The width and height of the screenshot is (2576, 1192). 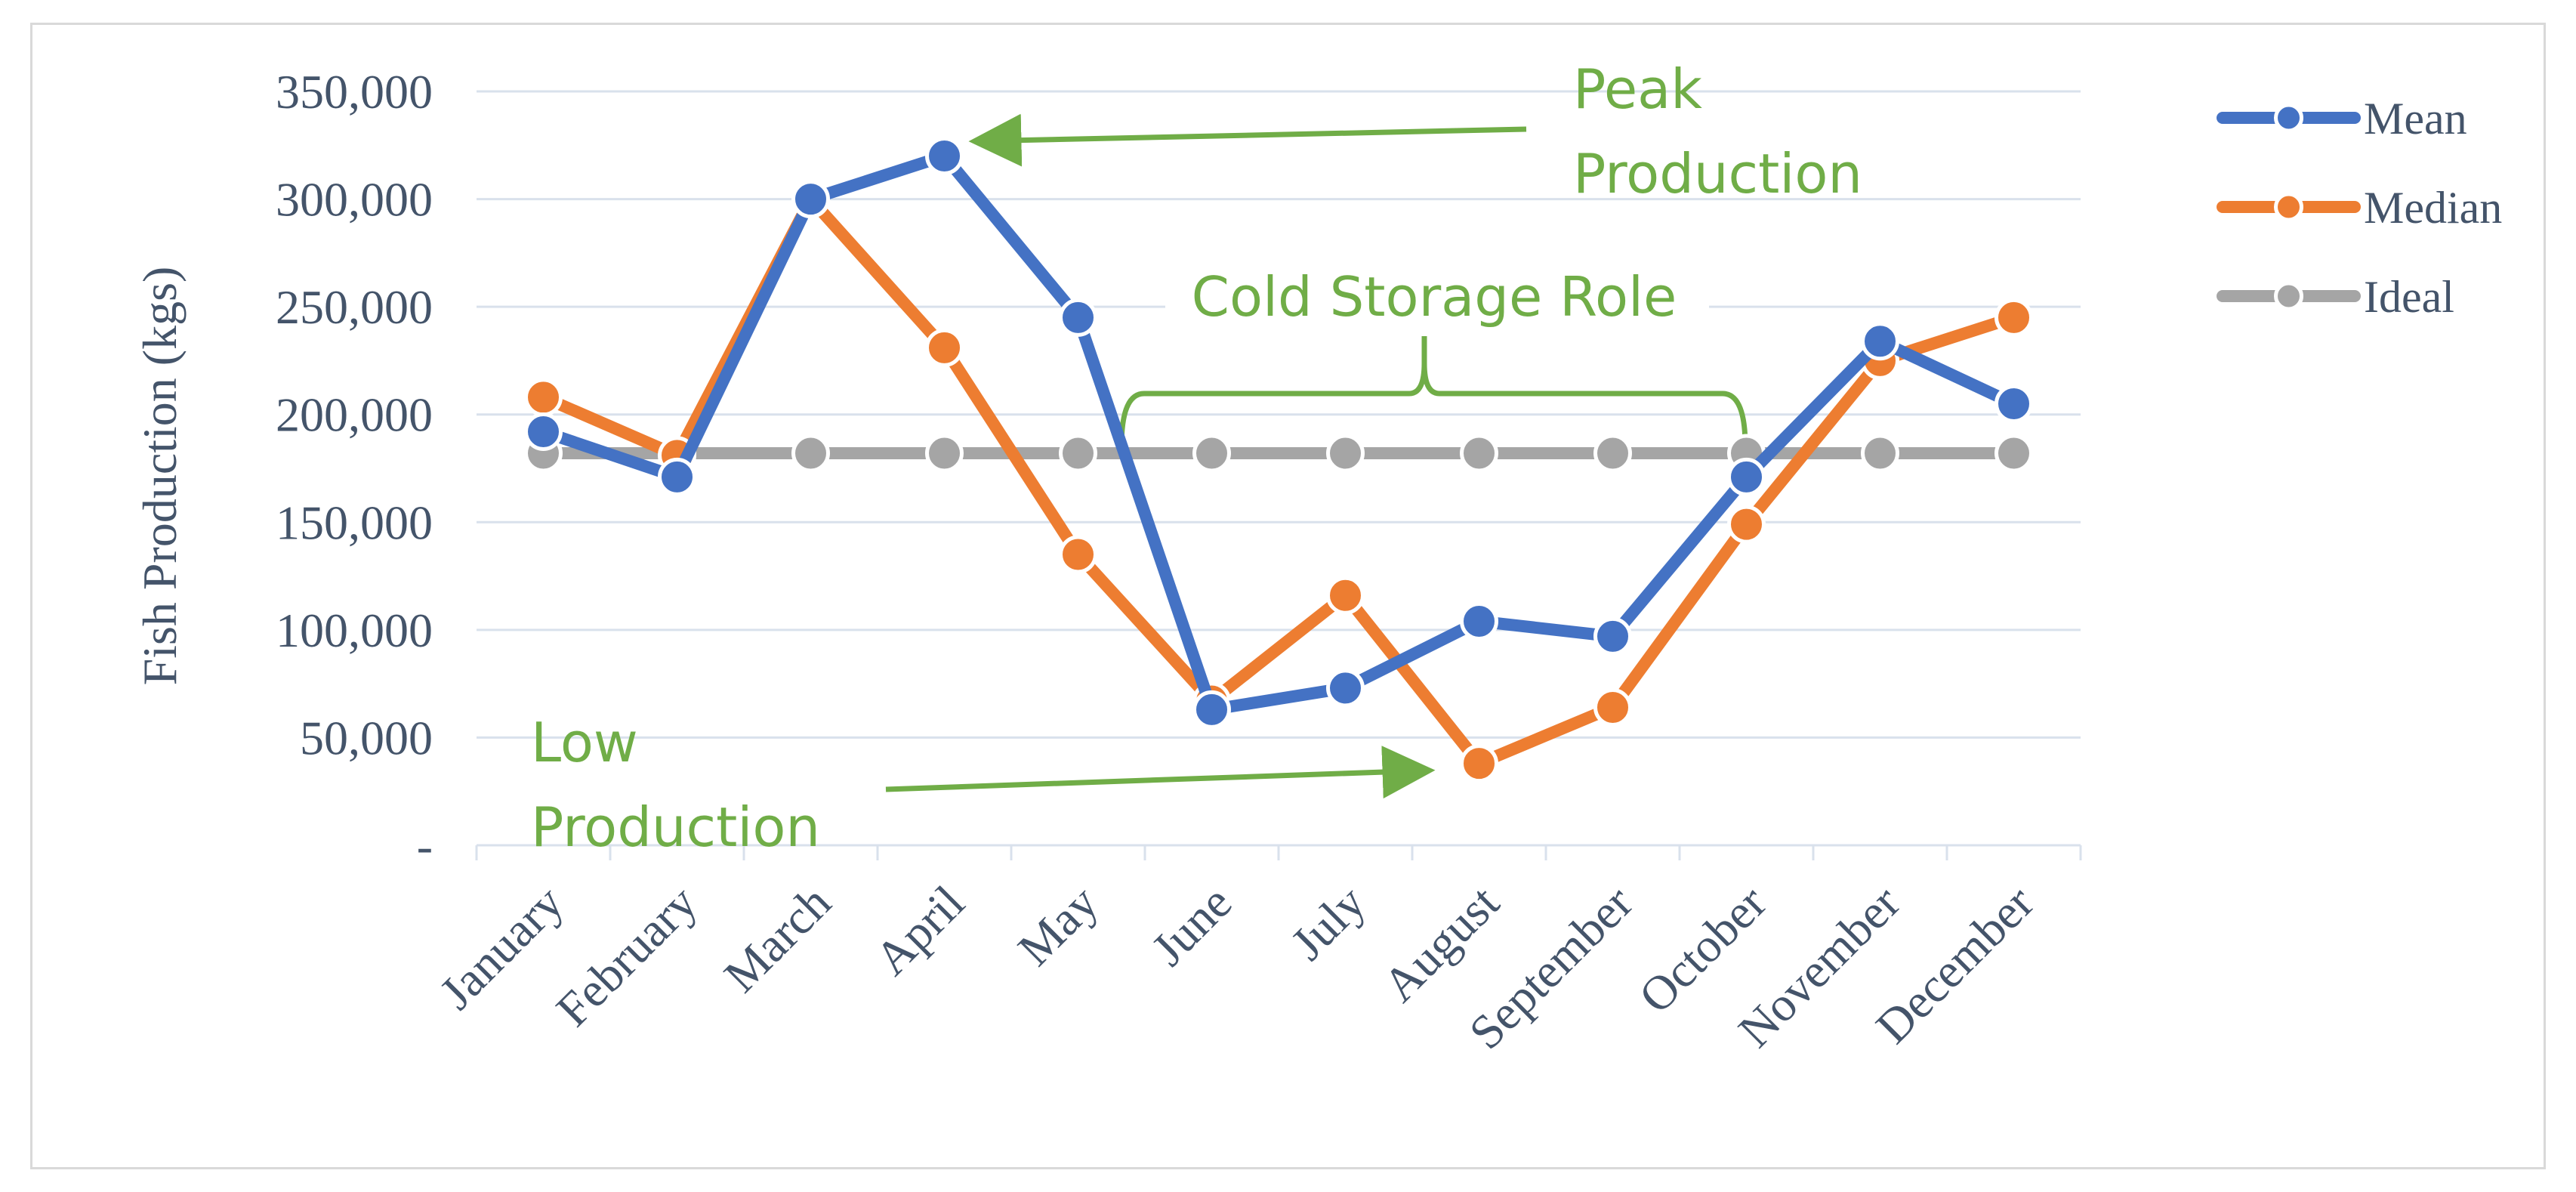 I want to click on legend-label: Mean, so click(x=2415, y=119).